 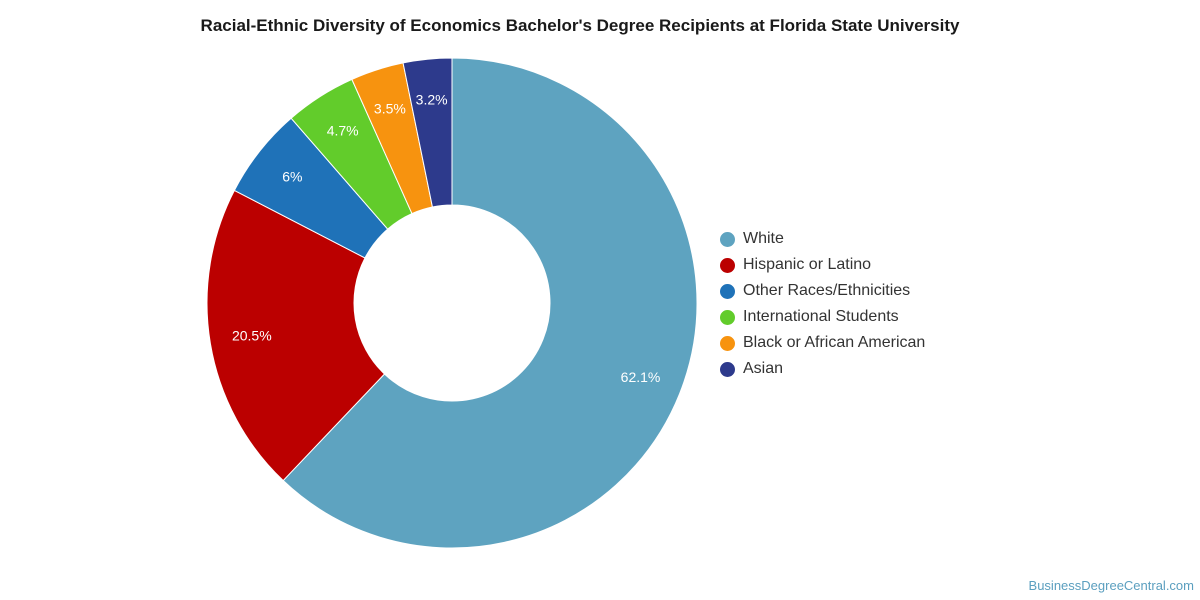 I want to click on slice-label-hispanic-or-latino: 20.5%, so click(x=252, y=335).